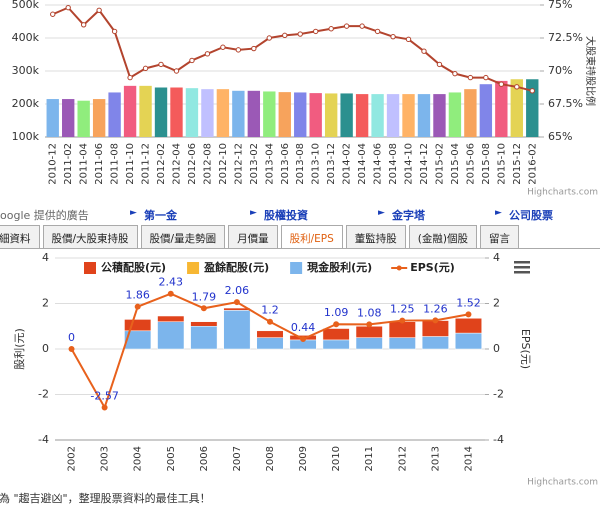 The image size is (600, 506). I want to click on data-label: 1.52, so click(468, 302).